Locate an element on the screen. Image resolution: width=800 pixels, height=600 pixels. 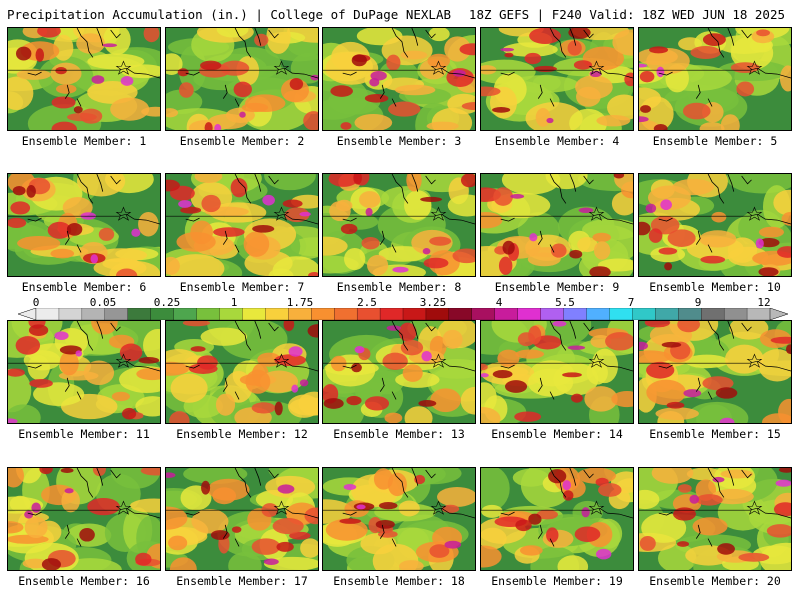
ensemble-member-caption: Ensemble Member: 15 is located at coordinates (715, 434).